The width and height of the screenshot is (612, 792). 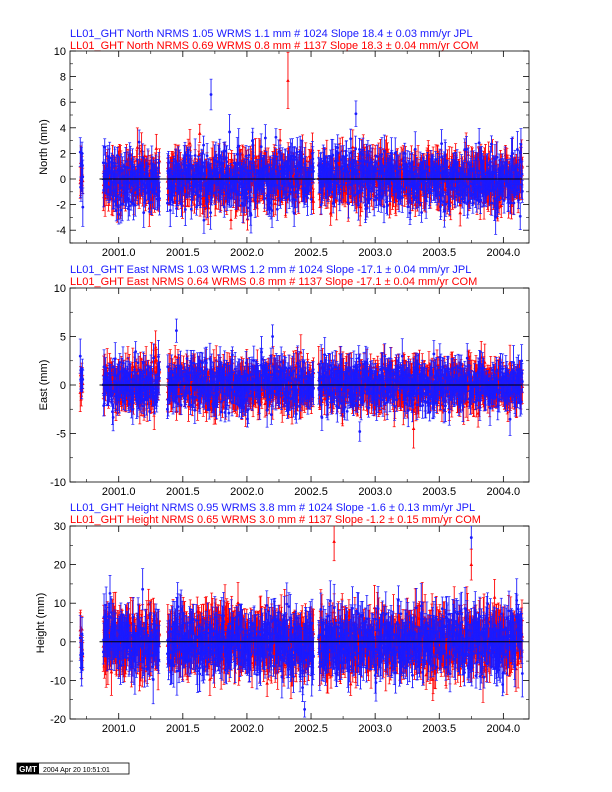 What do you see at coordinates (119, 253) in the screenshot?
I see `north-xtick-label: 2001.0` at bounding box center [119, 253].